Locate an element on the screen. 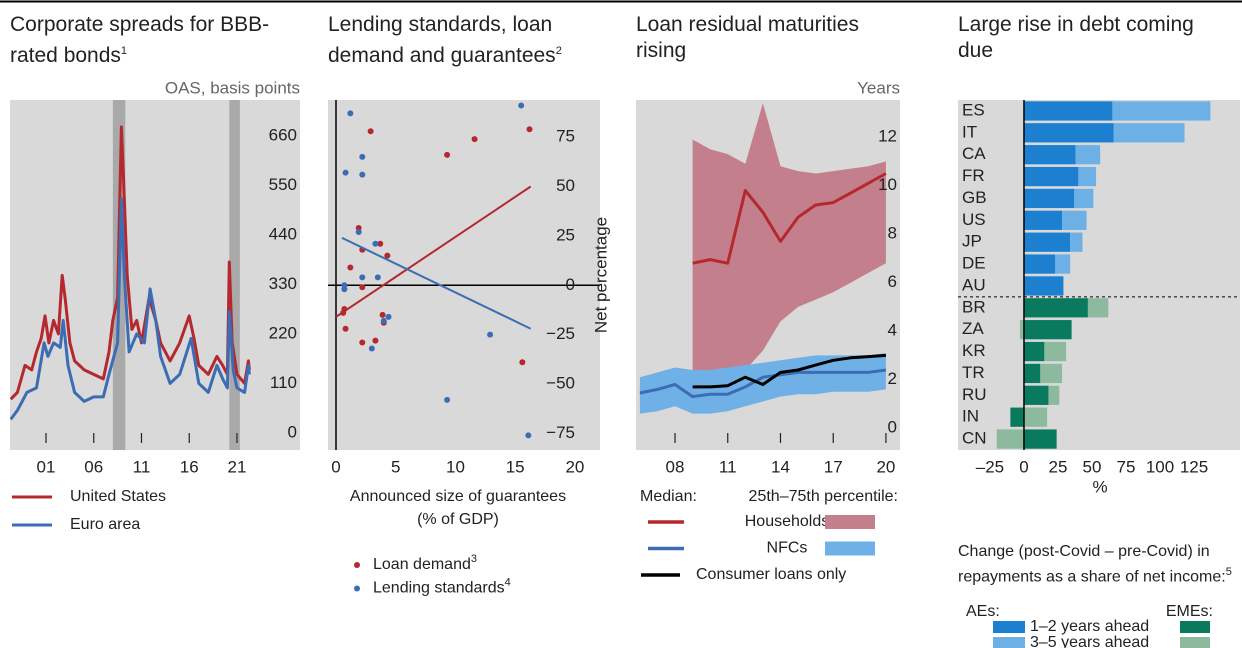  legend-header: 25th–75th percentile: is located at coordinates (823, 496).